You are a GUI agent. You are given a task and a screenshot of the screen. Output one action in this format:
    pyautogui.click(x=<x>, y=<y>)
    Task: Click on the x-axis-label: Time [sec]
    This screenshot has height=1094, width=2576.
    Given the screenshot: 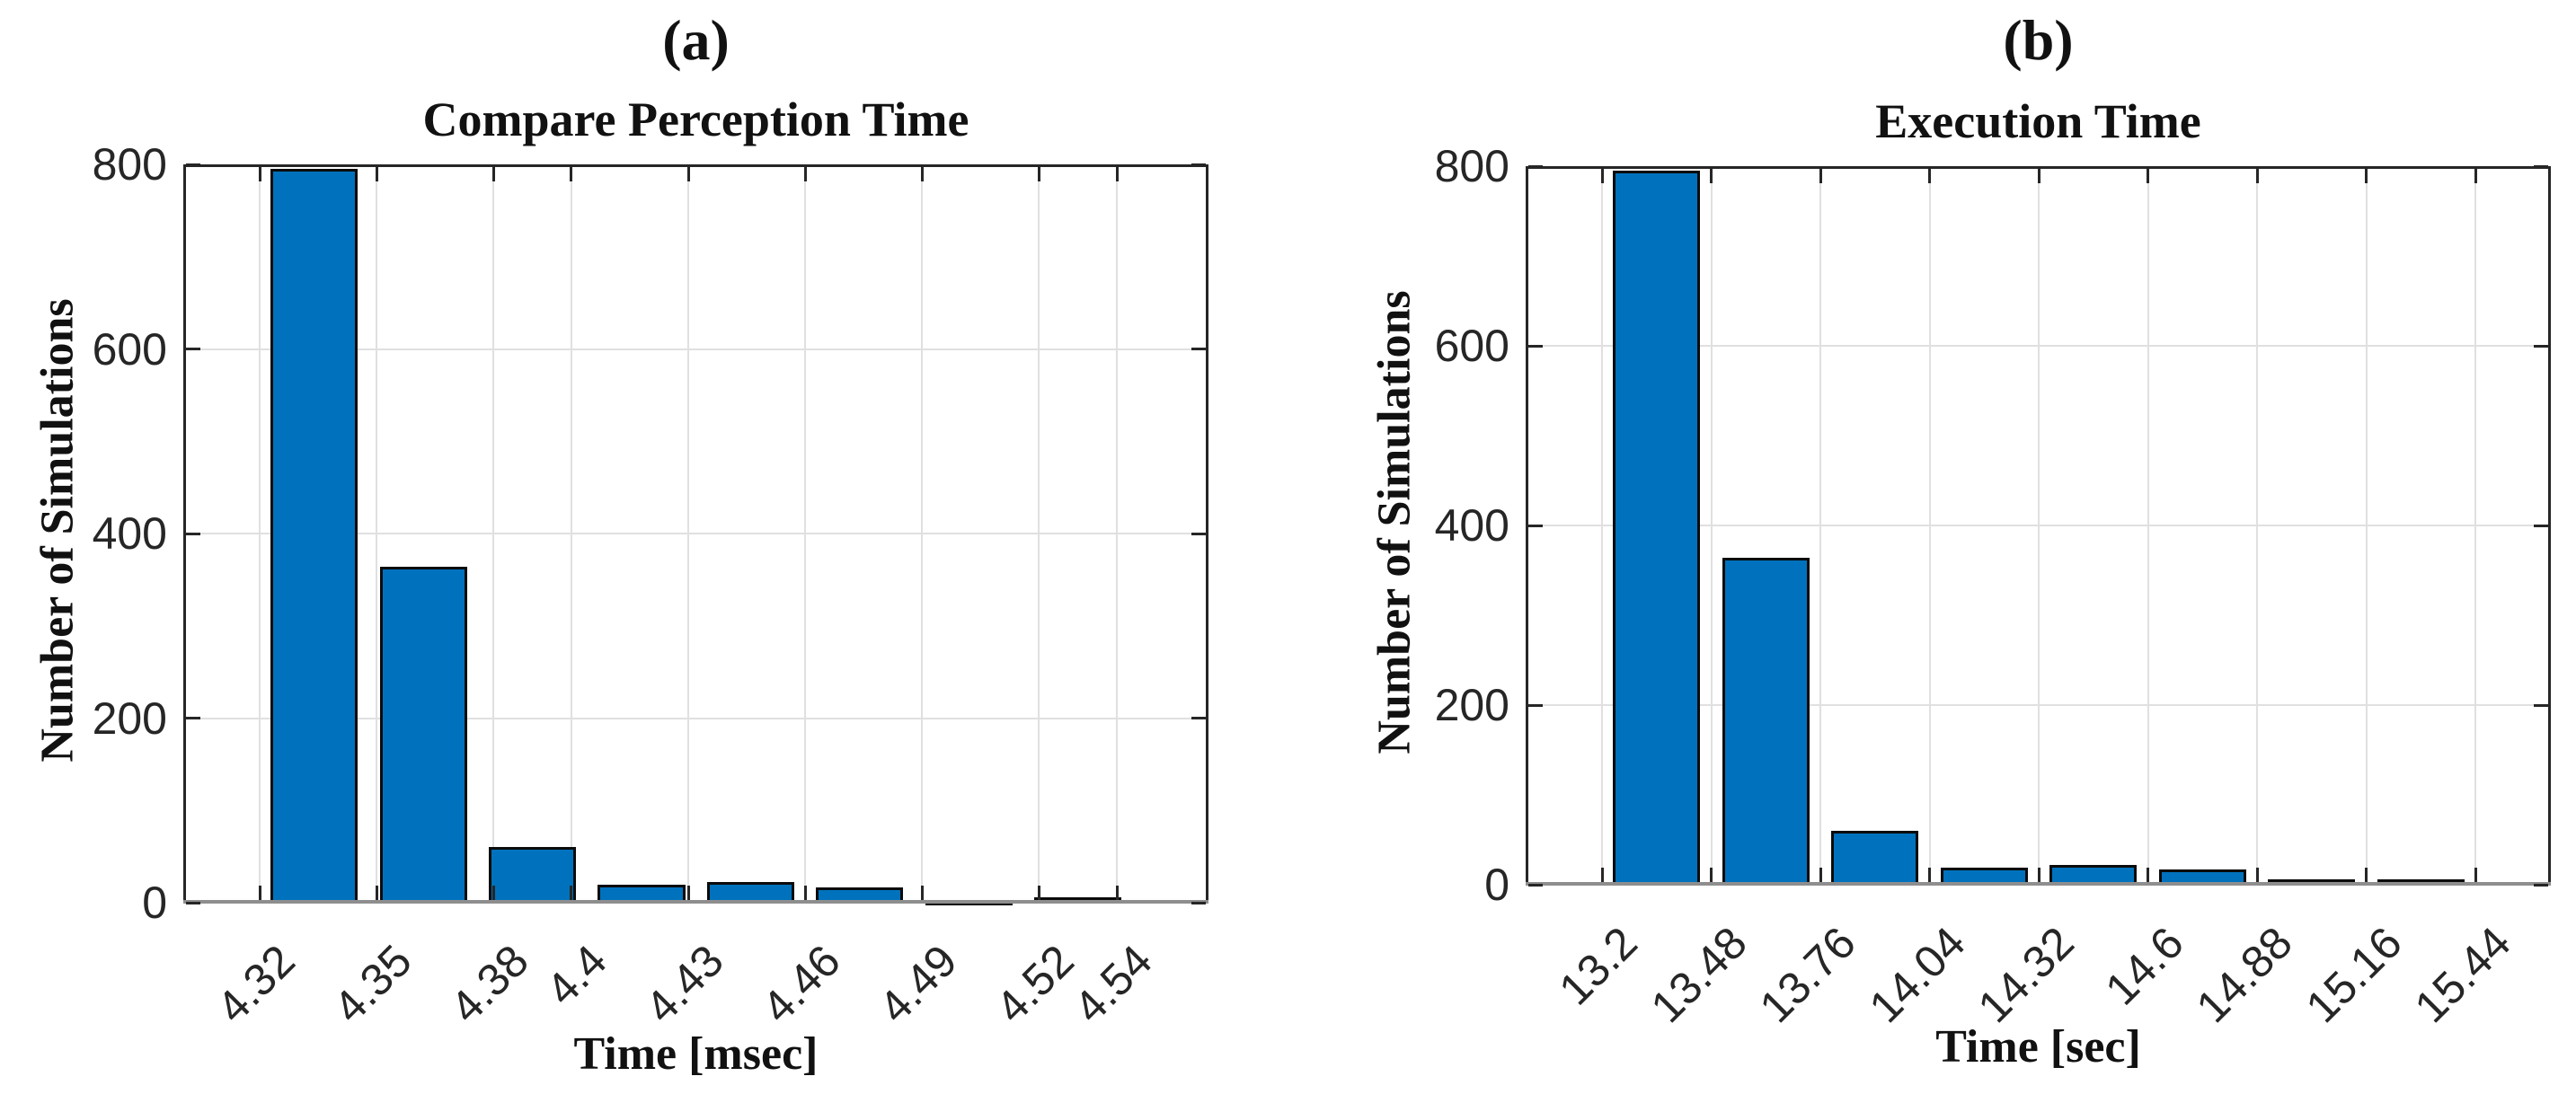 What is the action you would take?
    pyautogui.click(x=2038, y=1046)
    